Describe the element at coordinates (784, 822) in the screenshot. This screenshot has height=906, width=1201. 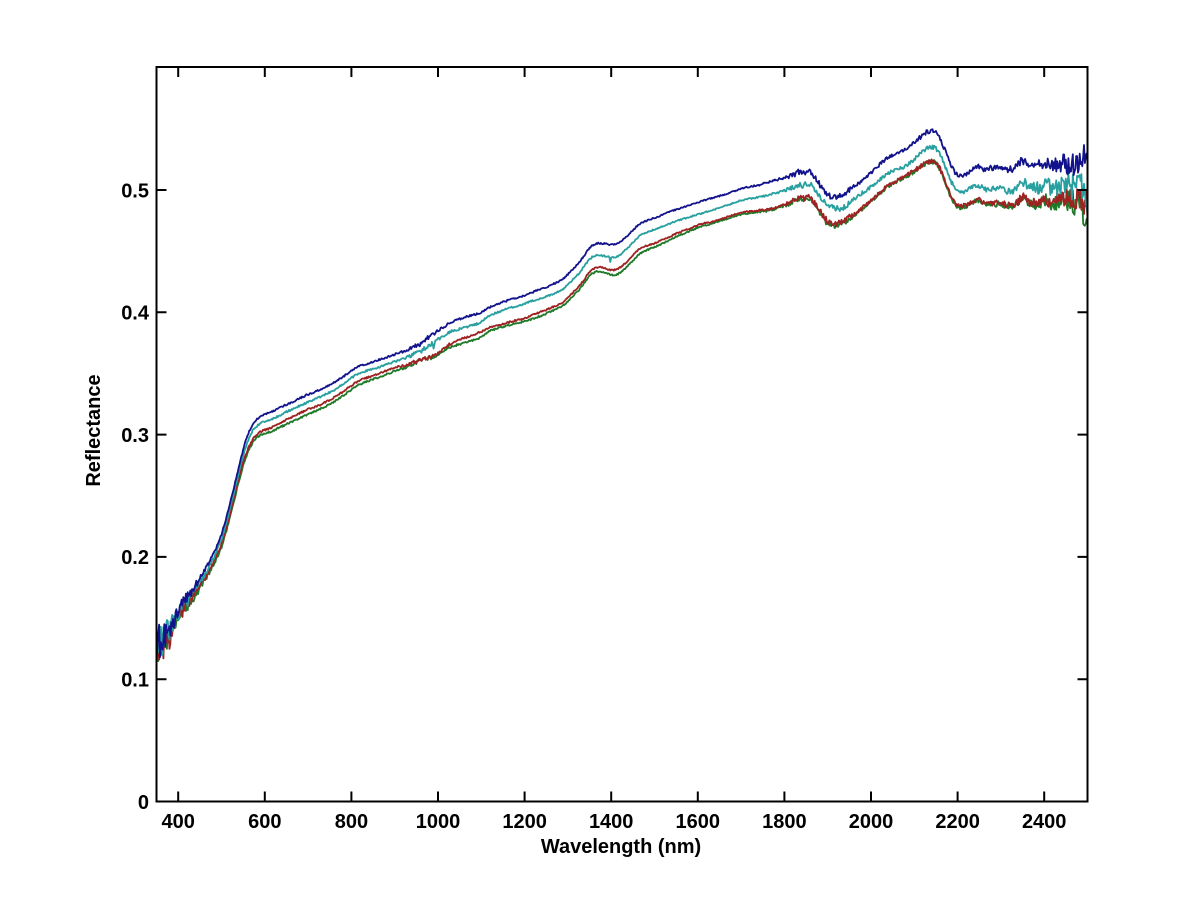
I see `svg-text: 1800` at that location.